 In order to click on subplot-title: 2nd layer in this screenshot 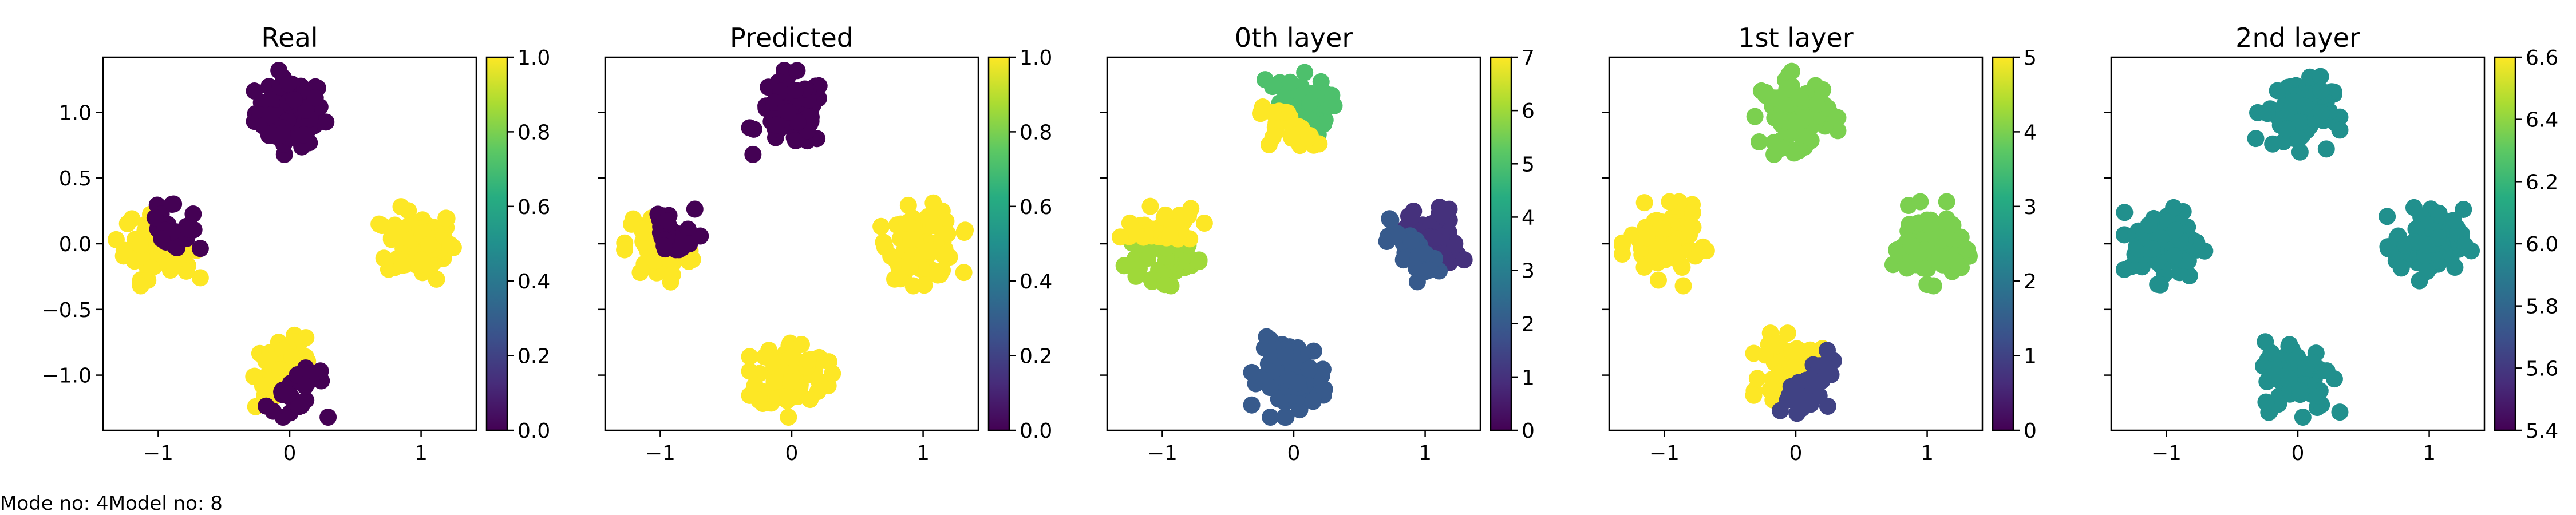, I will do `click(2297, 37)`.